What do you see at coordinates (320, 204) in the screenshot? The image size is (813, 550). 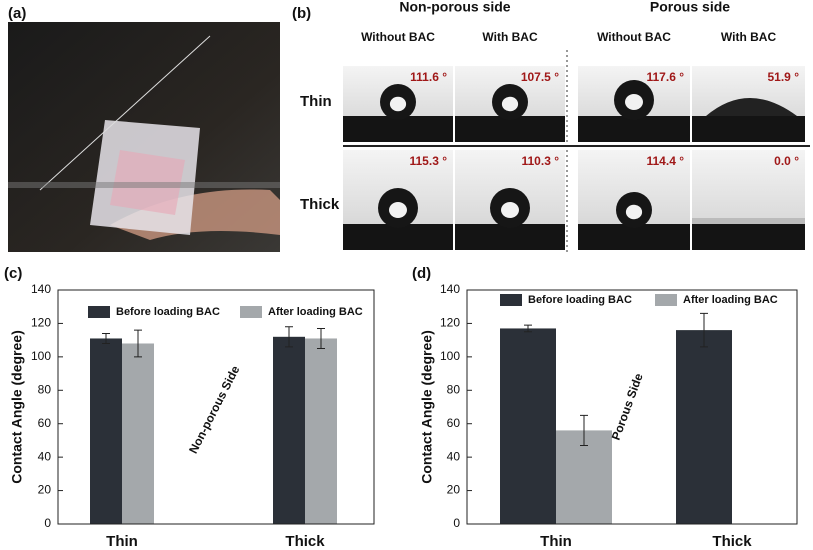 I see `row-label: Thick` at bounding box center [320, 204].